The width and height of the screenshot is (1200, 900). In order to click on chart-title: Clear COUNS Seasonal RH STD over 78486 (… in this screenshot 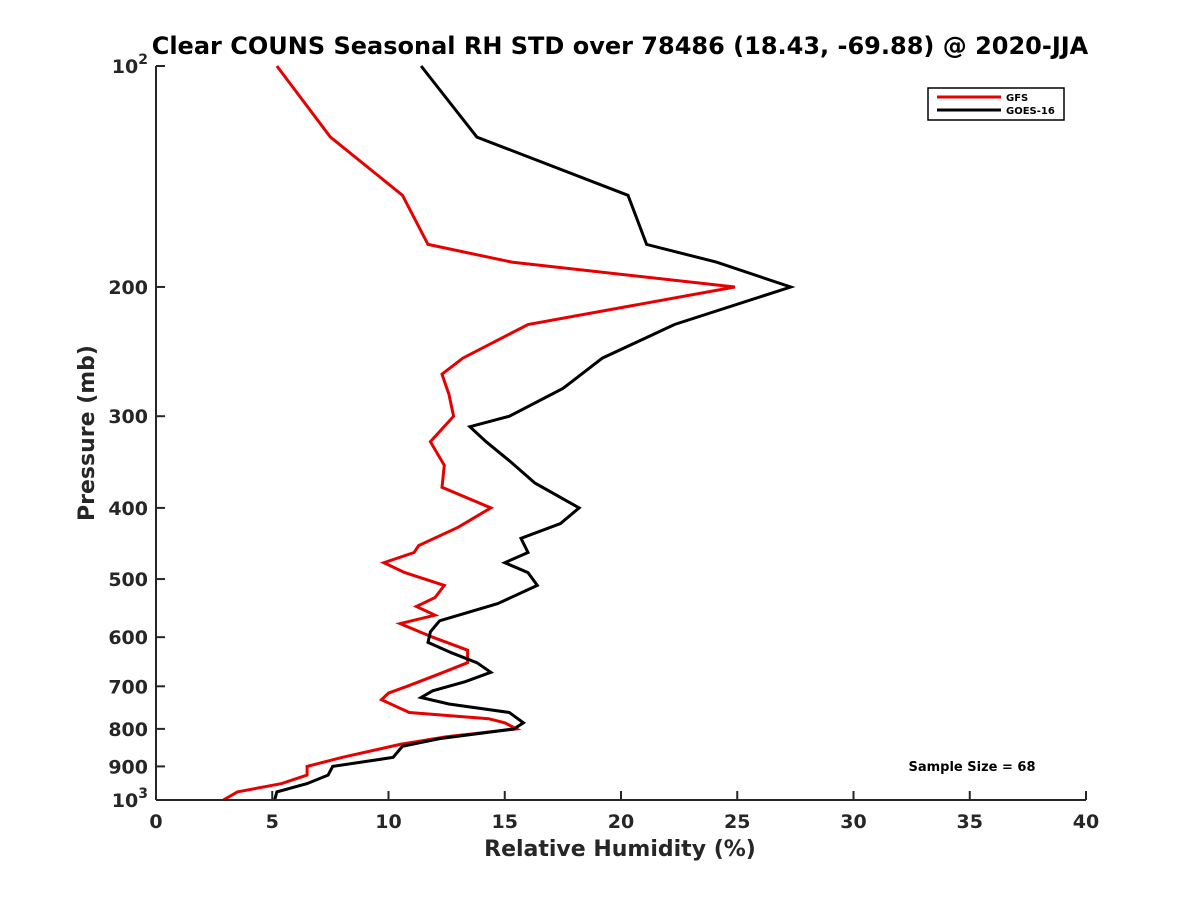, I will do `click(620, 46)`.